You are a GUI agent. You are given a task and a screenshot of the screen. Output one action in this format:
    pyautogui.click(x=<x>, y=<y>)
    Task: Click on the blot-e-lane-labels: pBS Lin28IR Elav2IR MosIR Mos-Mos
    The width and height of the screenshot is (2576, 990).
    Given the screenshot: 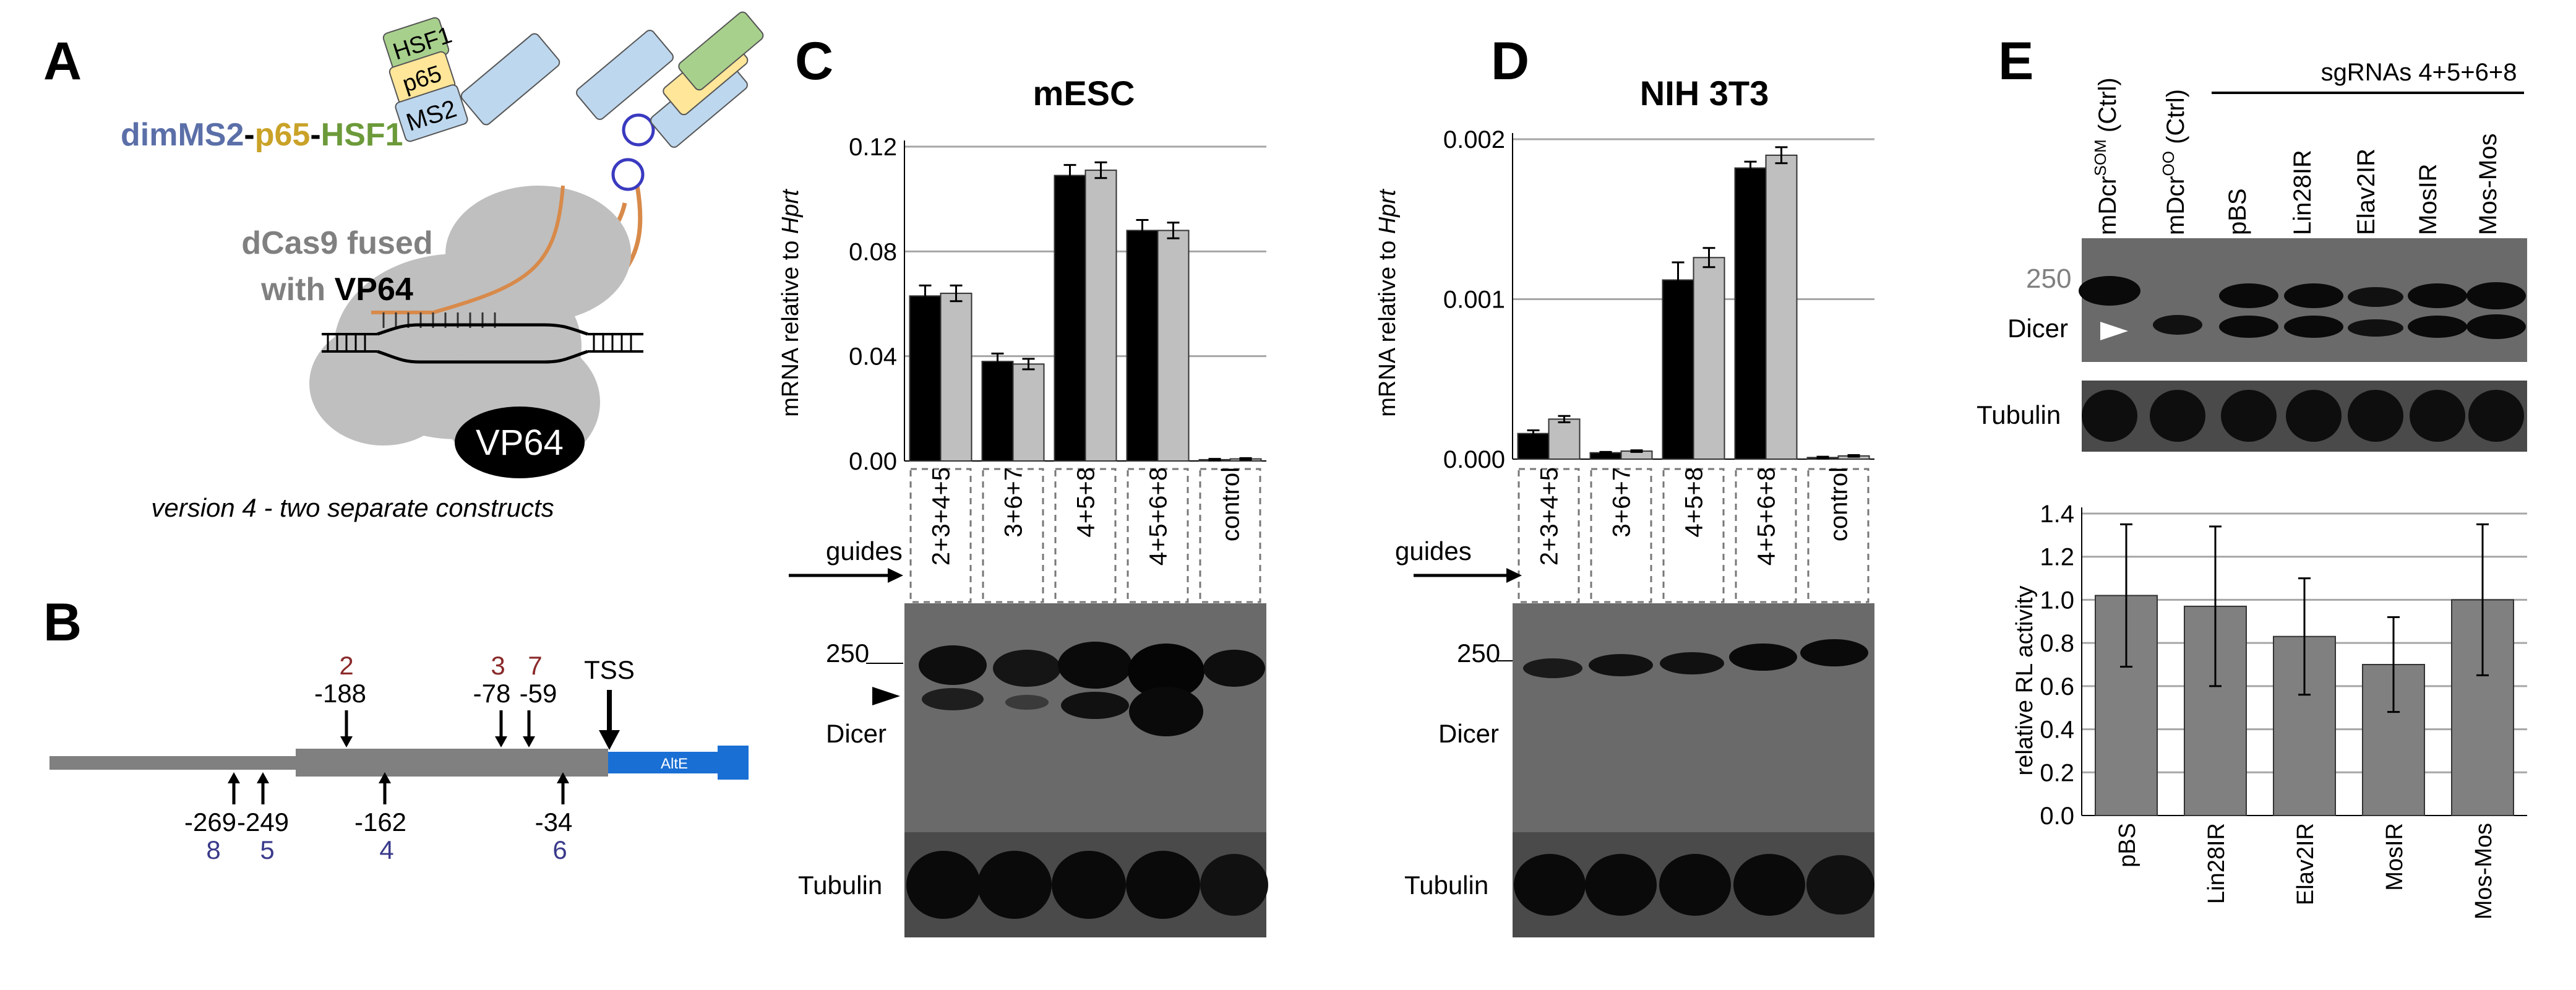 What is the action you would take?
    pyautogui.click(x=2363, y=184)
    